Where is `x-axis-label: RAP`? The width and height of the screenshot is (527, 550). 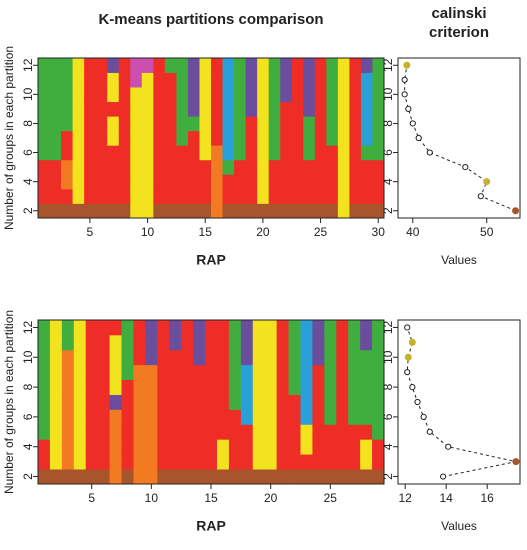
x-axis-label: RAP is located at coordinates (211, 526).